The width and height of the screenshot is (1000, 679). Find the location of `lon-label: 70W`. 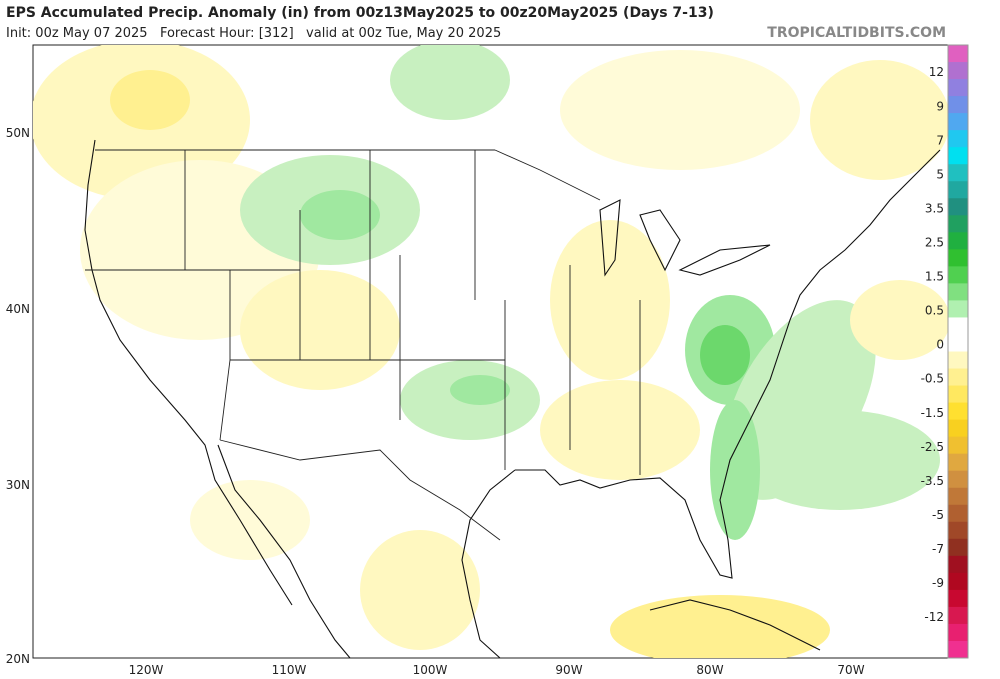

lon-label: 70W is located at coordinates (850, 670).